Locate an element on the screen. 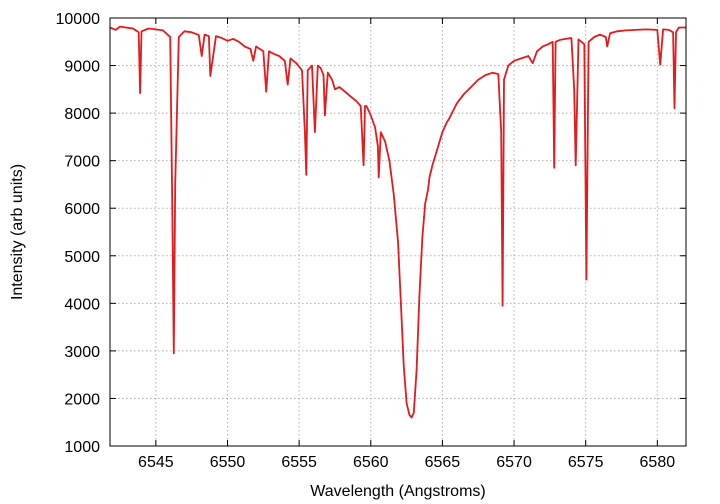  x-tick-label: 6575 is located at coordinates (586, 462).